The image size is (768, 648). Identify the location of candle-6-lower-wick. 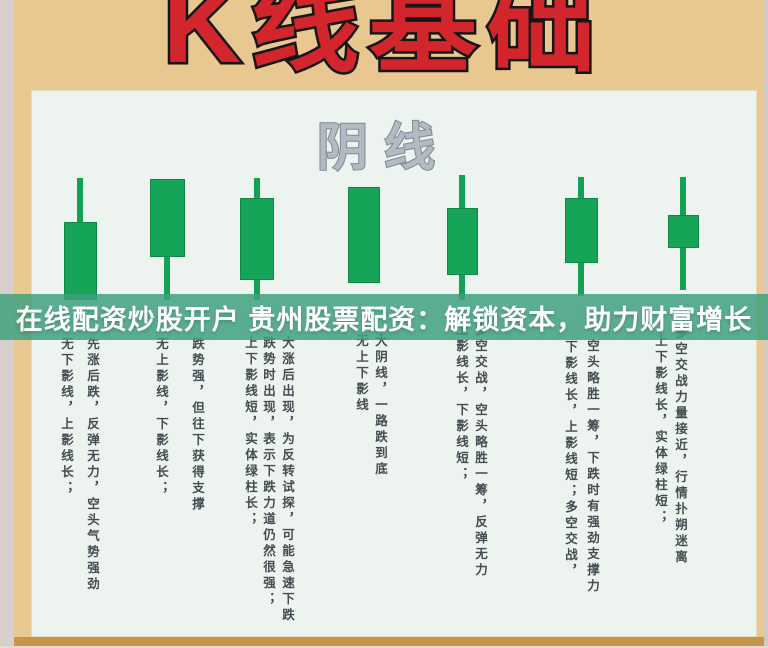
(581, 279).